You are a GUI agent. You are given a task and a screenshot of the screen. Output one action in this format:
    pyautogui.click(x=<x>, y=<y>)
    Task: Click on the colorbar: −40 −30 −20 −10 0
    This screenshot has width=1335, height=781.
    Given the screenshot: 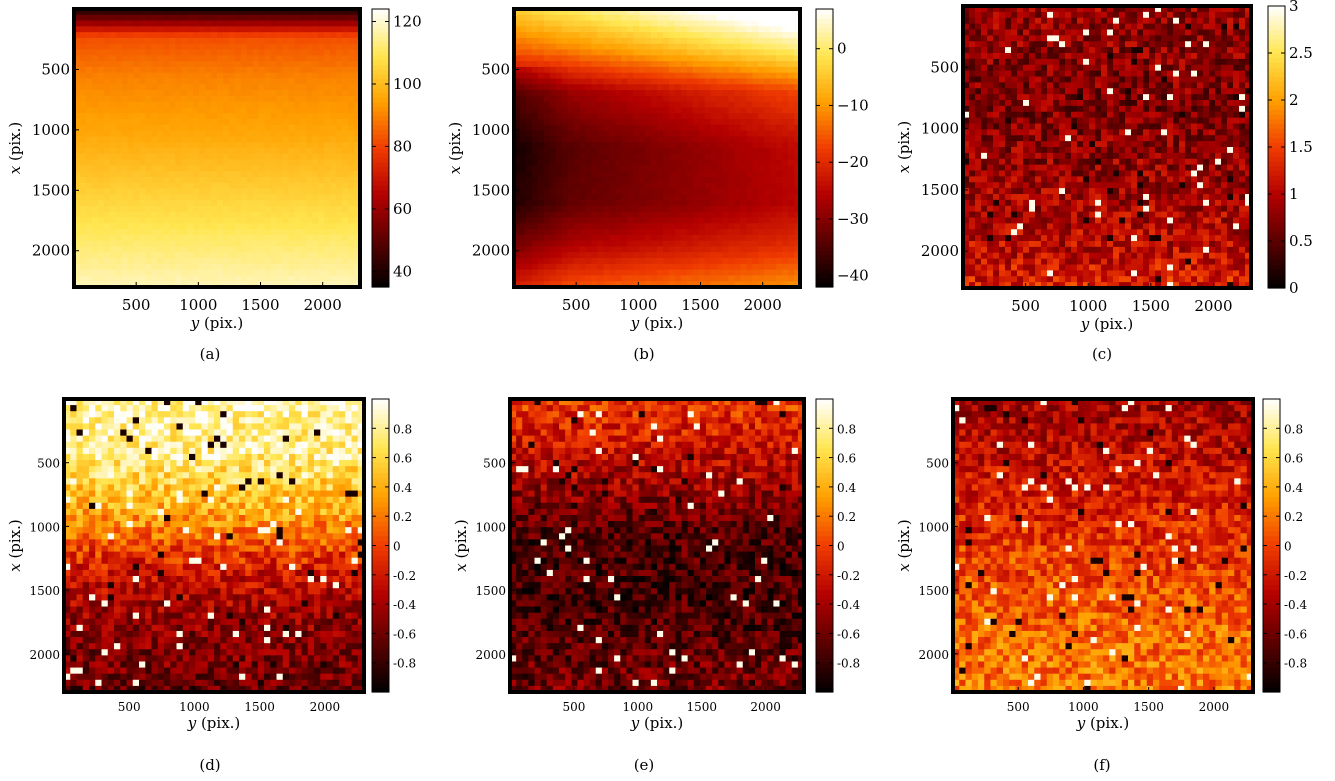 What is the action you would take?
    pyautogui.click(x=842, y=148)
    